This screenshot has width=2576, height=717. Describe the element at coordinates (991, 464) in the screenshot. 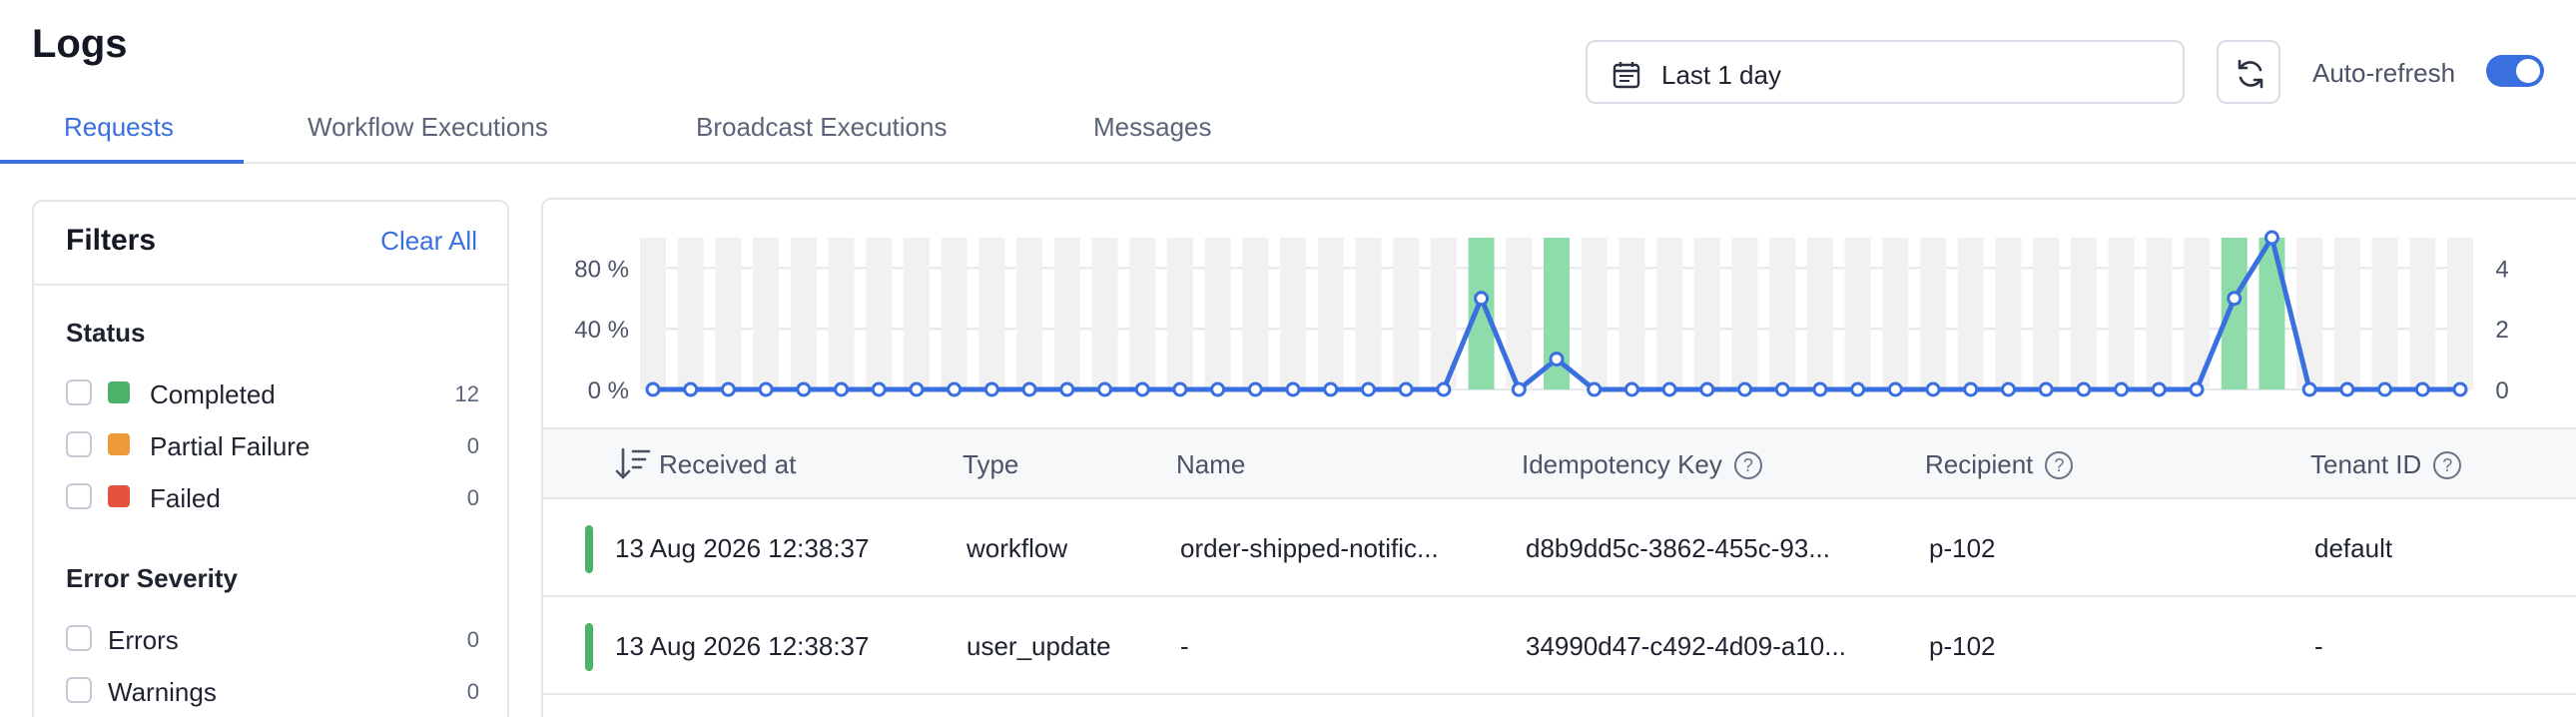

I see `col-type: Type` at that location.